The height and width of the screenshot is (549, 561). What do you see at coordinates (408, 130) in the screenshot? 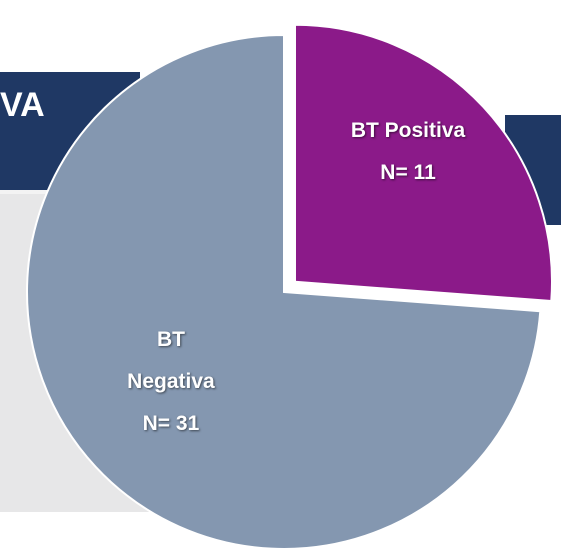
I see `slice-label: BT Positiva` at bounding box center [408, 130].